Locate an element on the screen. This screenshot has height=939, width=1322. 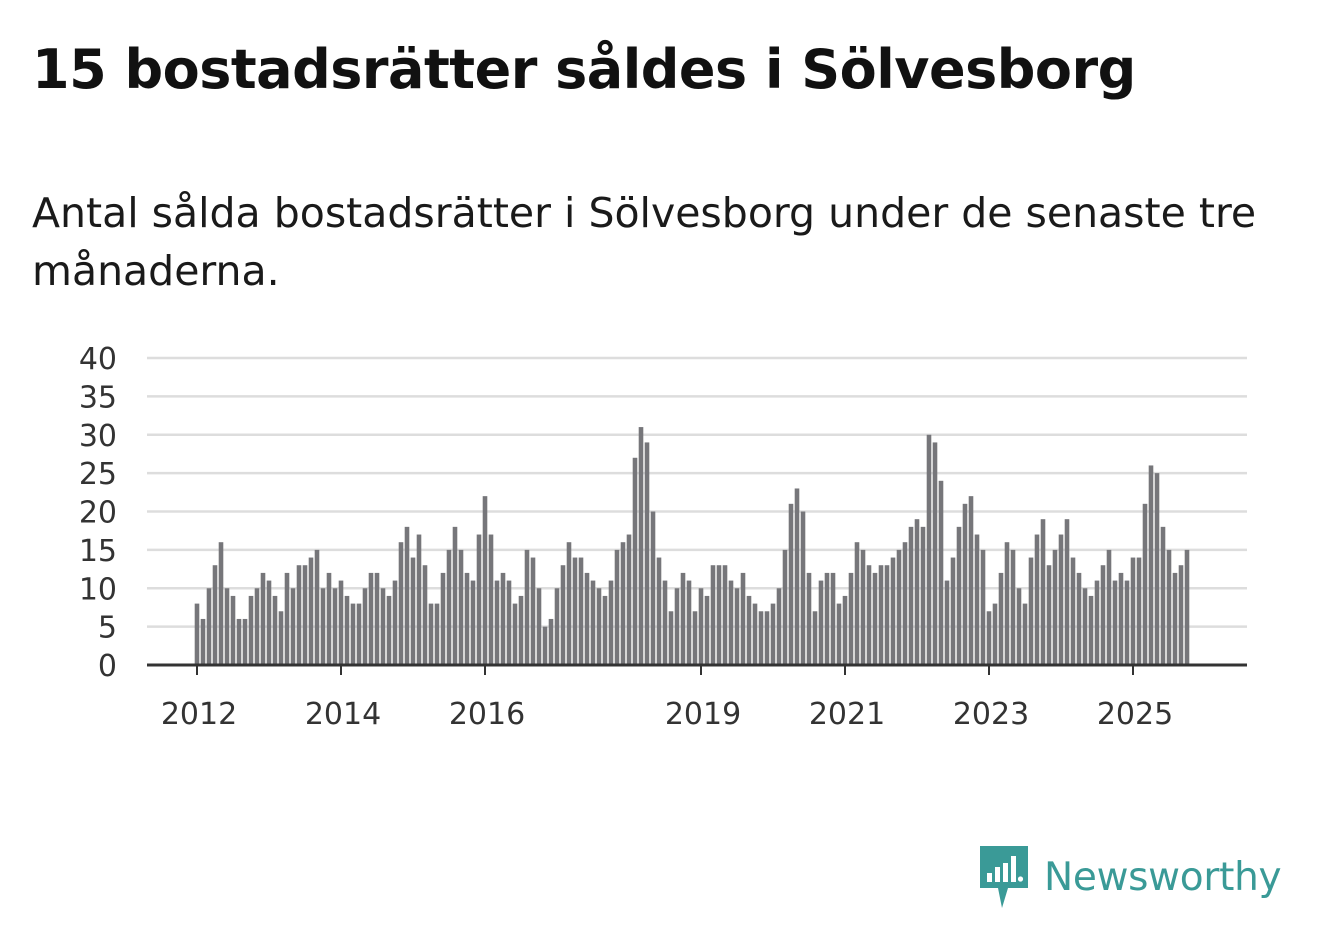
x-axis-labels: 2012 2014 2016 2019 2021 2023 2025 is located at coordinates (667, 698).